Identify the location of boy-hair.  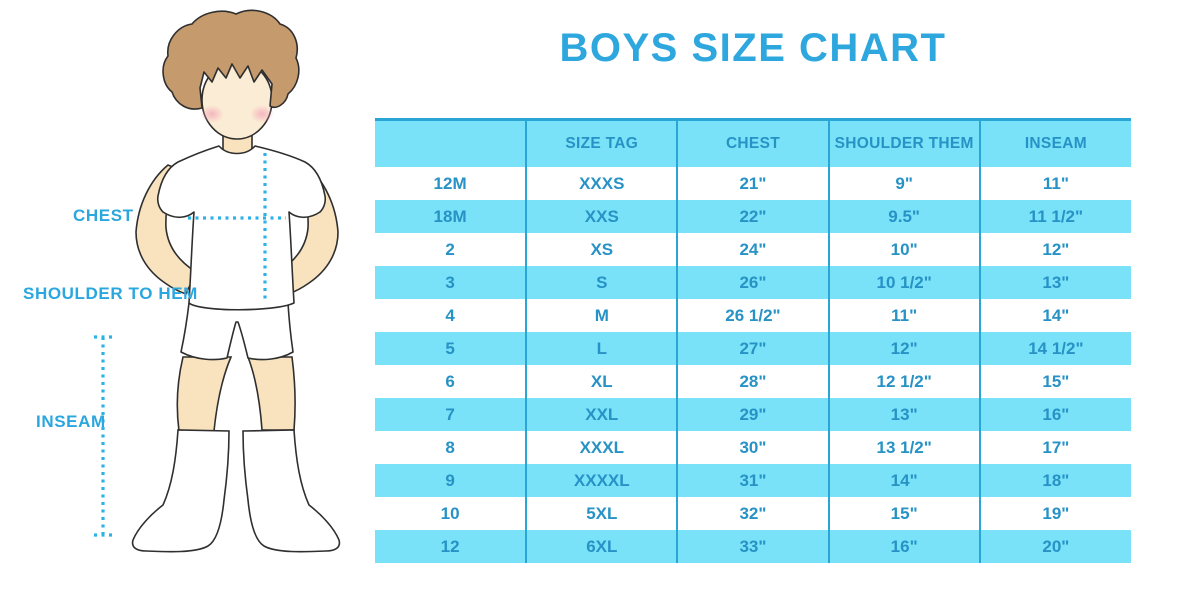
(231, 59).